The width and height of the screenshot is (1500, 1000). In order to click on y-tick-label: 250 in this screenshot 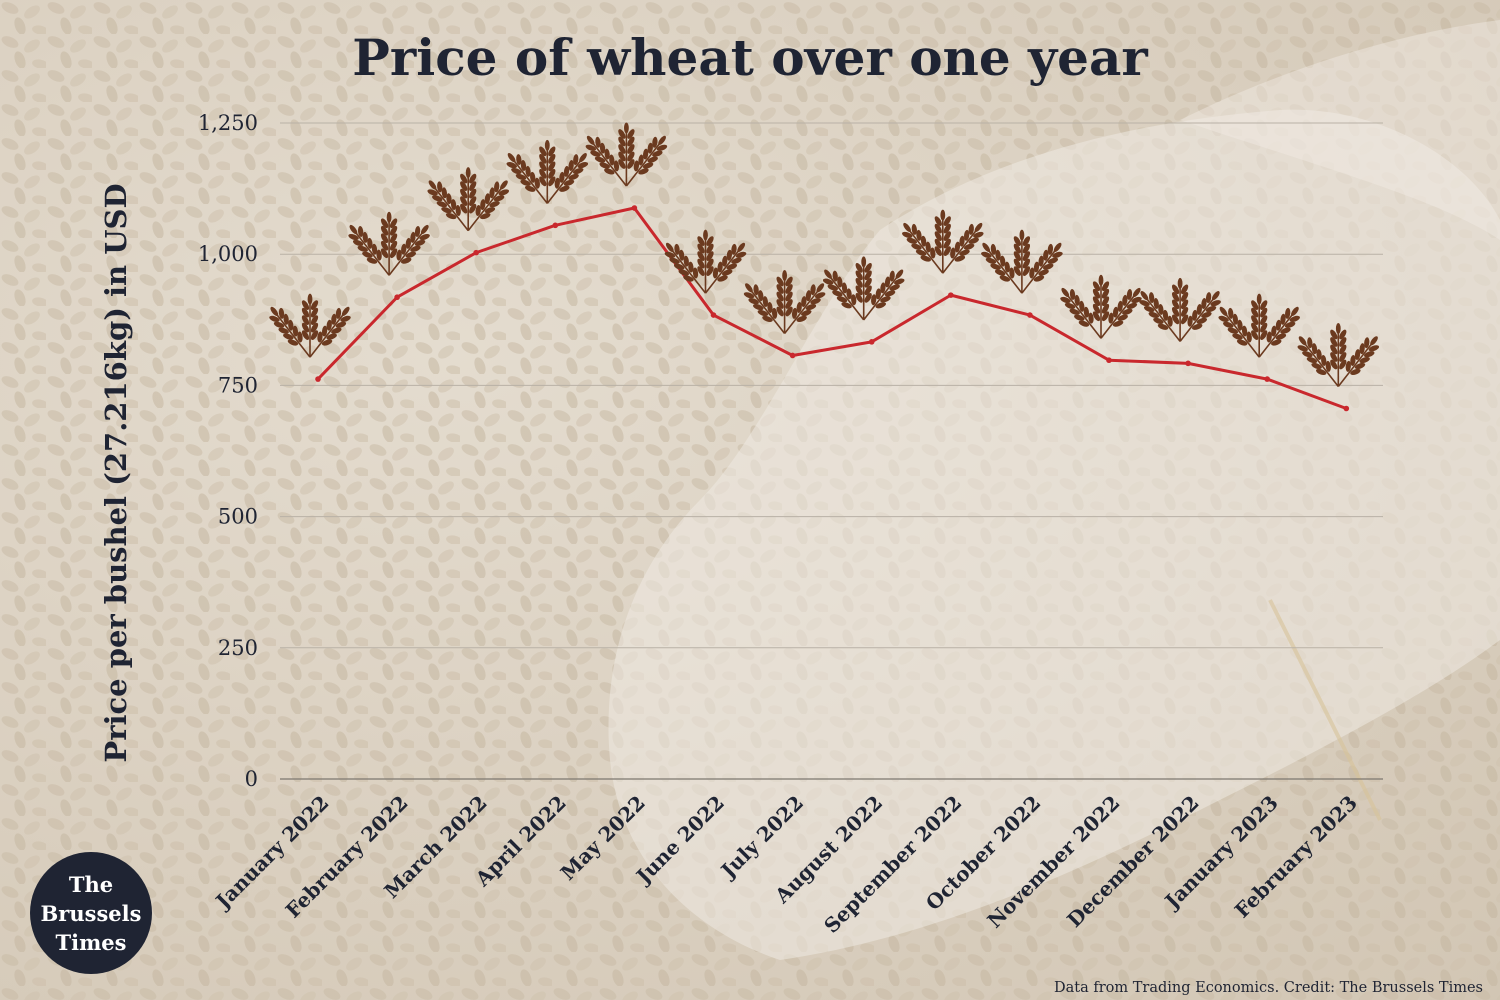, I will do `click(238, 648)`.